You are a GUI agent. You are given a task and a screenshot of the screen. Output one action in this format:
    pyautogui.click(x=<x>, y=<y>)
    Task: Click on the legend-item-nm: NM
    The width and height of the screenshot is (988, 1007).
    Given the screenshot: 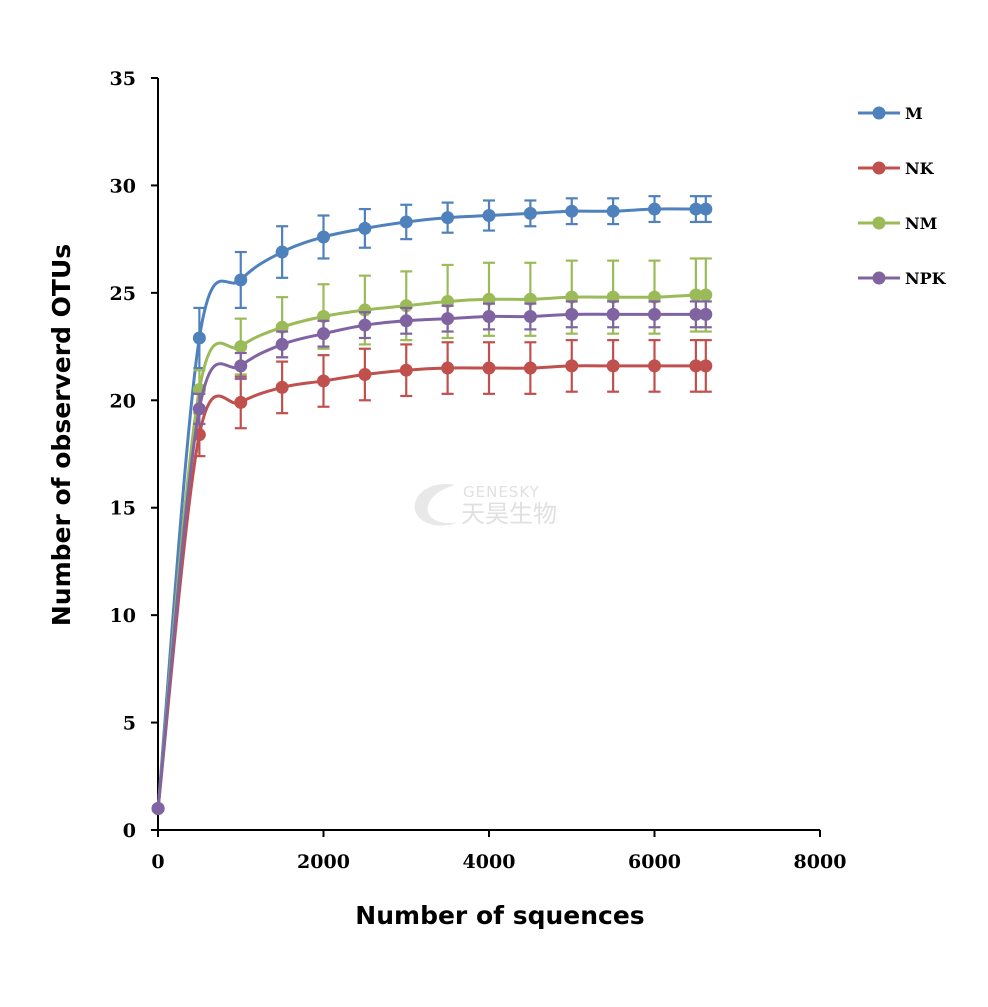 What is the action you would take?
    pyautogui.click(x=897, y=223)
    